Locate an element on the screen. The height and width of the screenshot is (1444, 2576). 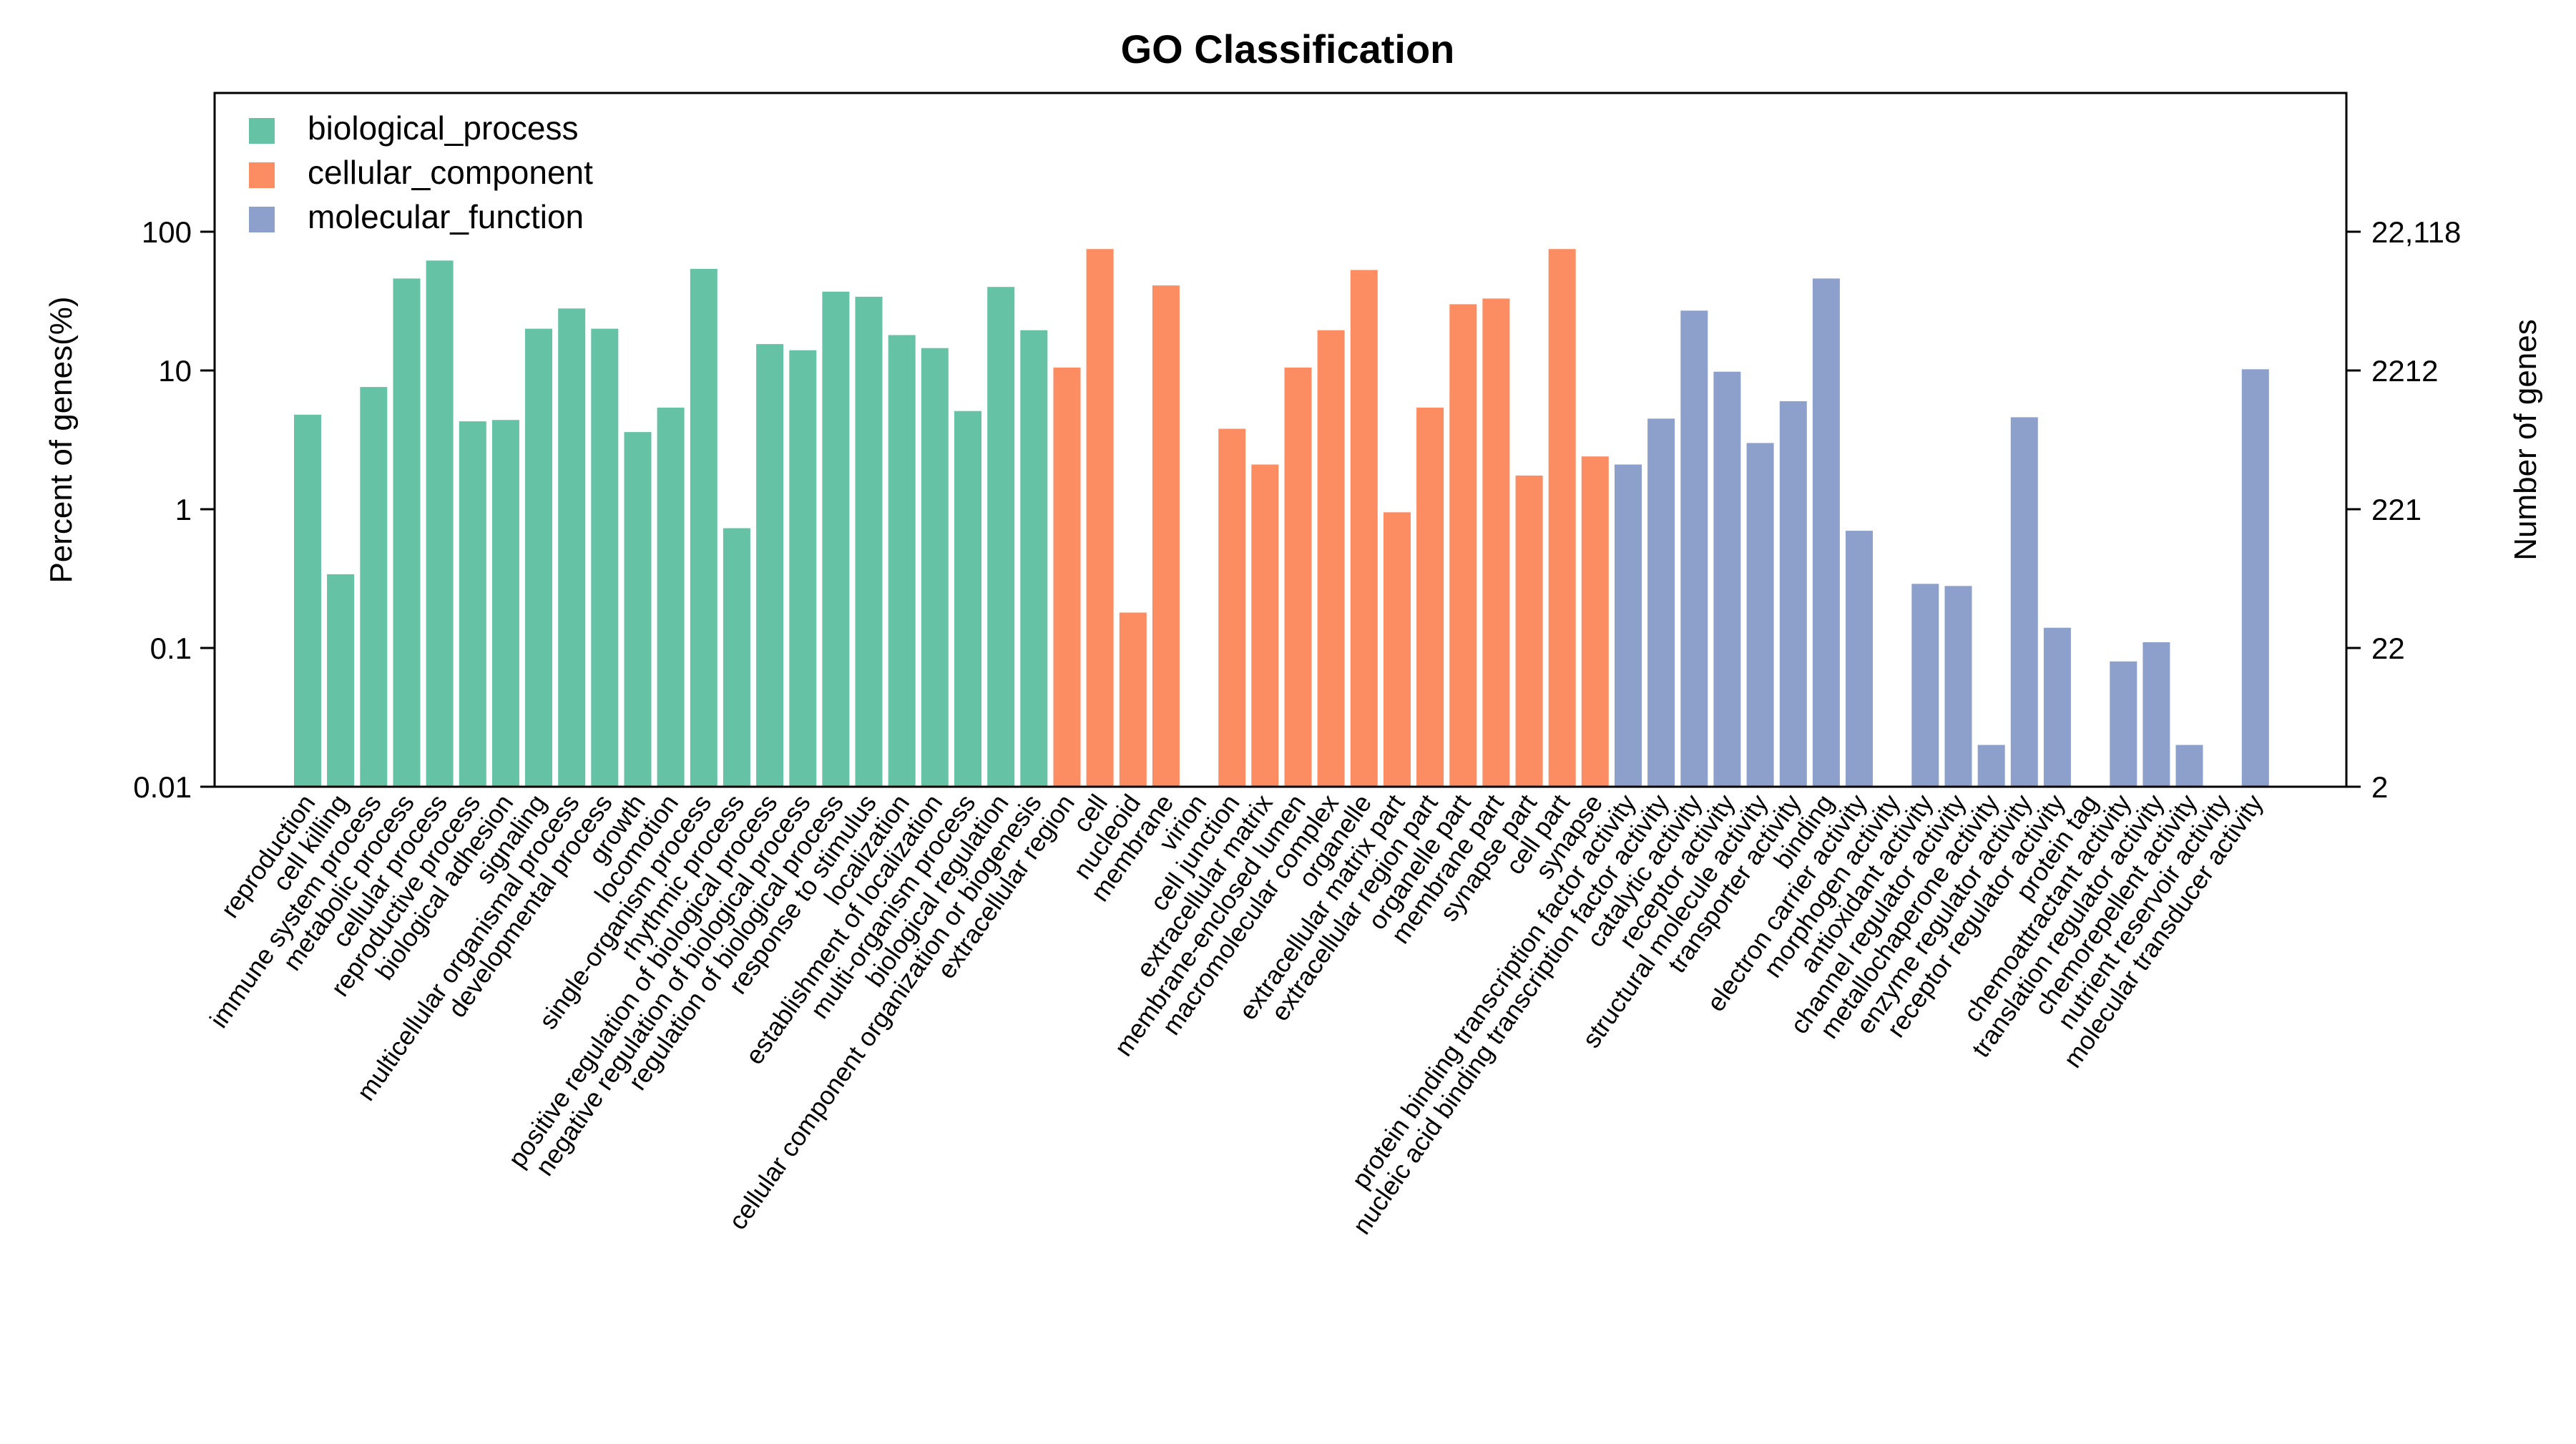
bar-extracellular-matrix is located at coordinates (1265, 625).